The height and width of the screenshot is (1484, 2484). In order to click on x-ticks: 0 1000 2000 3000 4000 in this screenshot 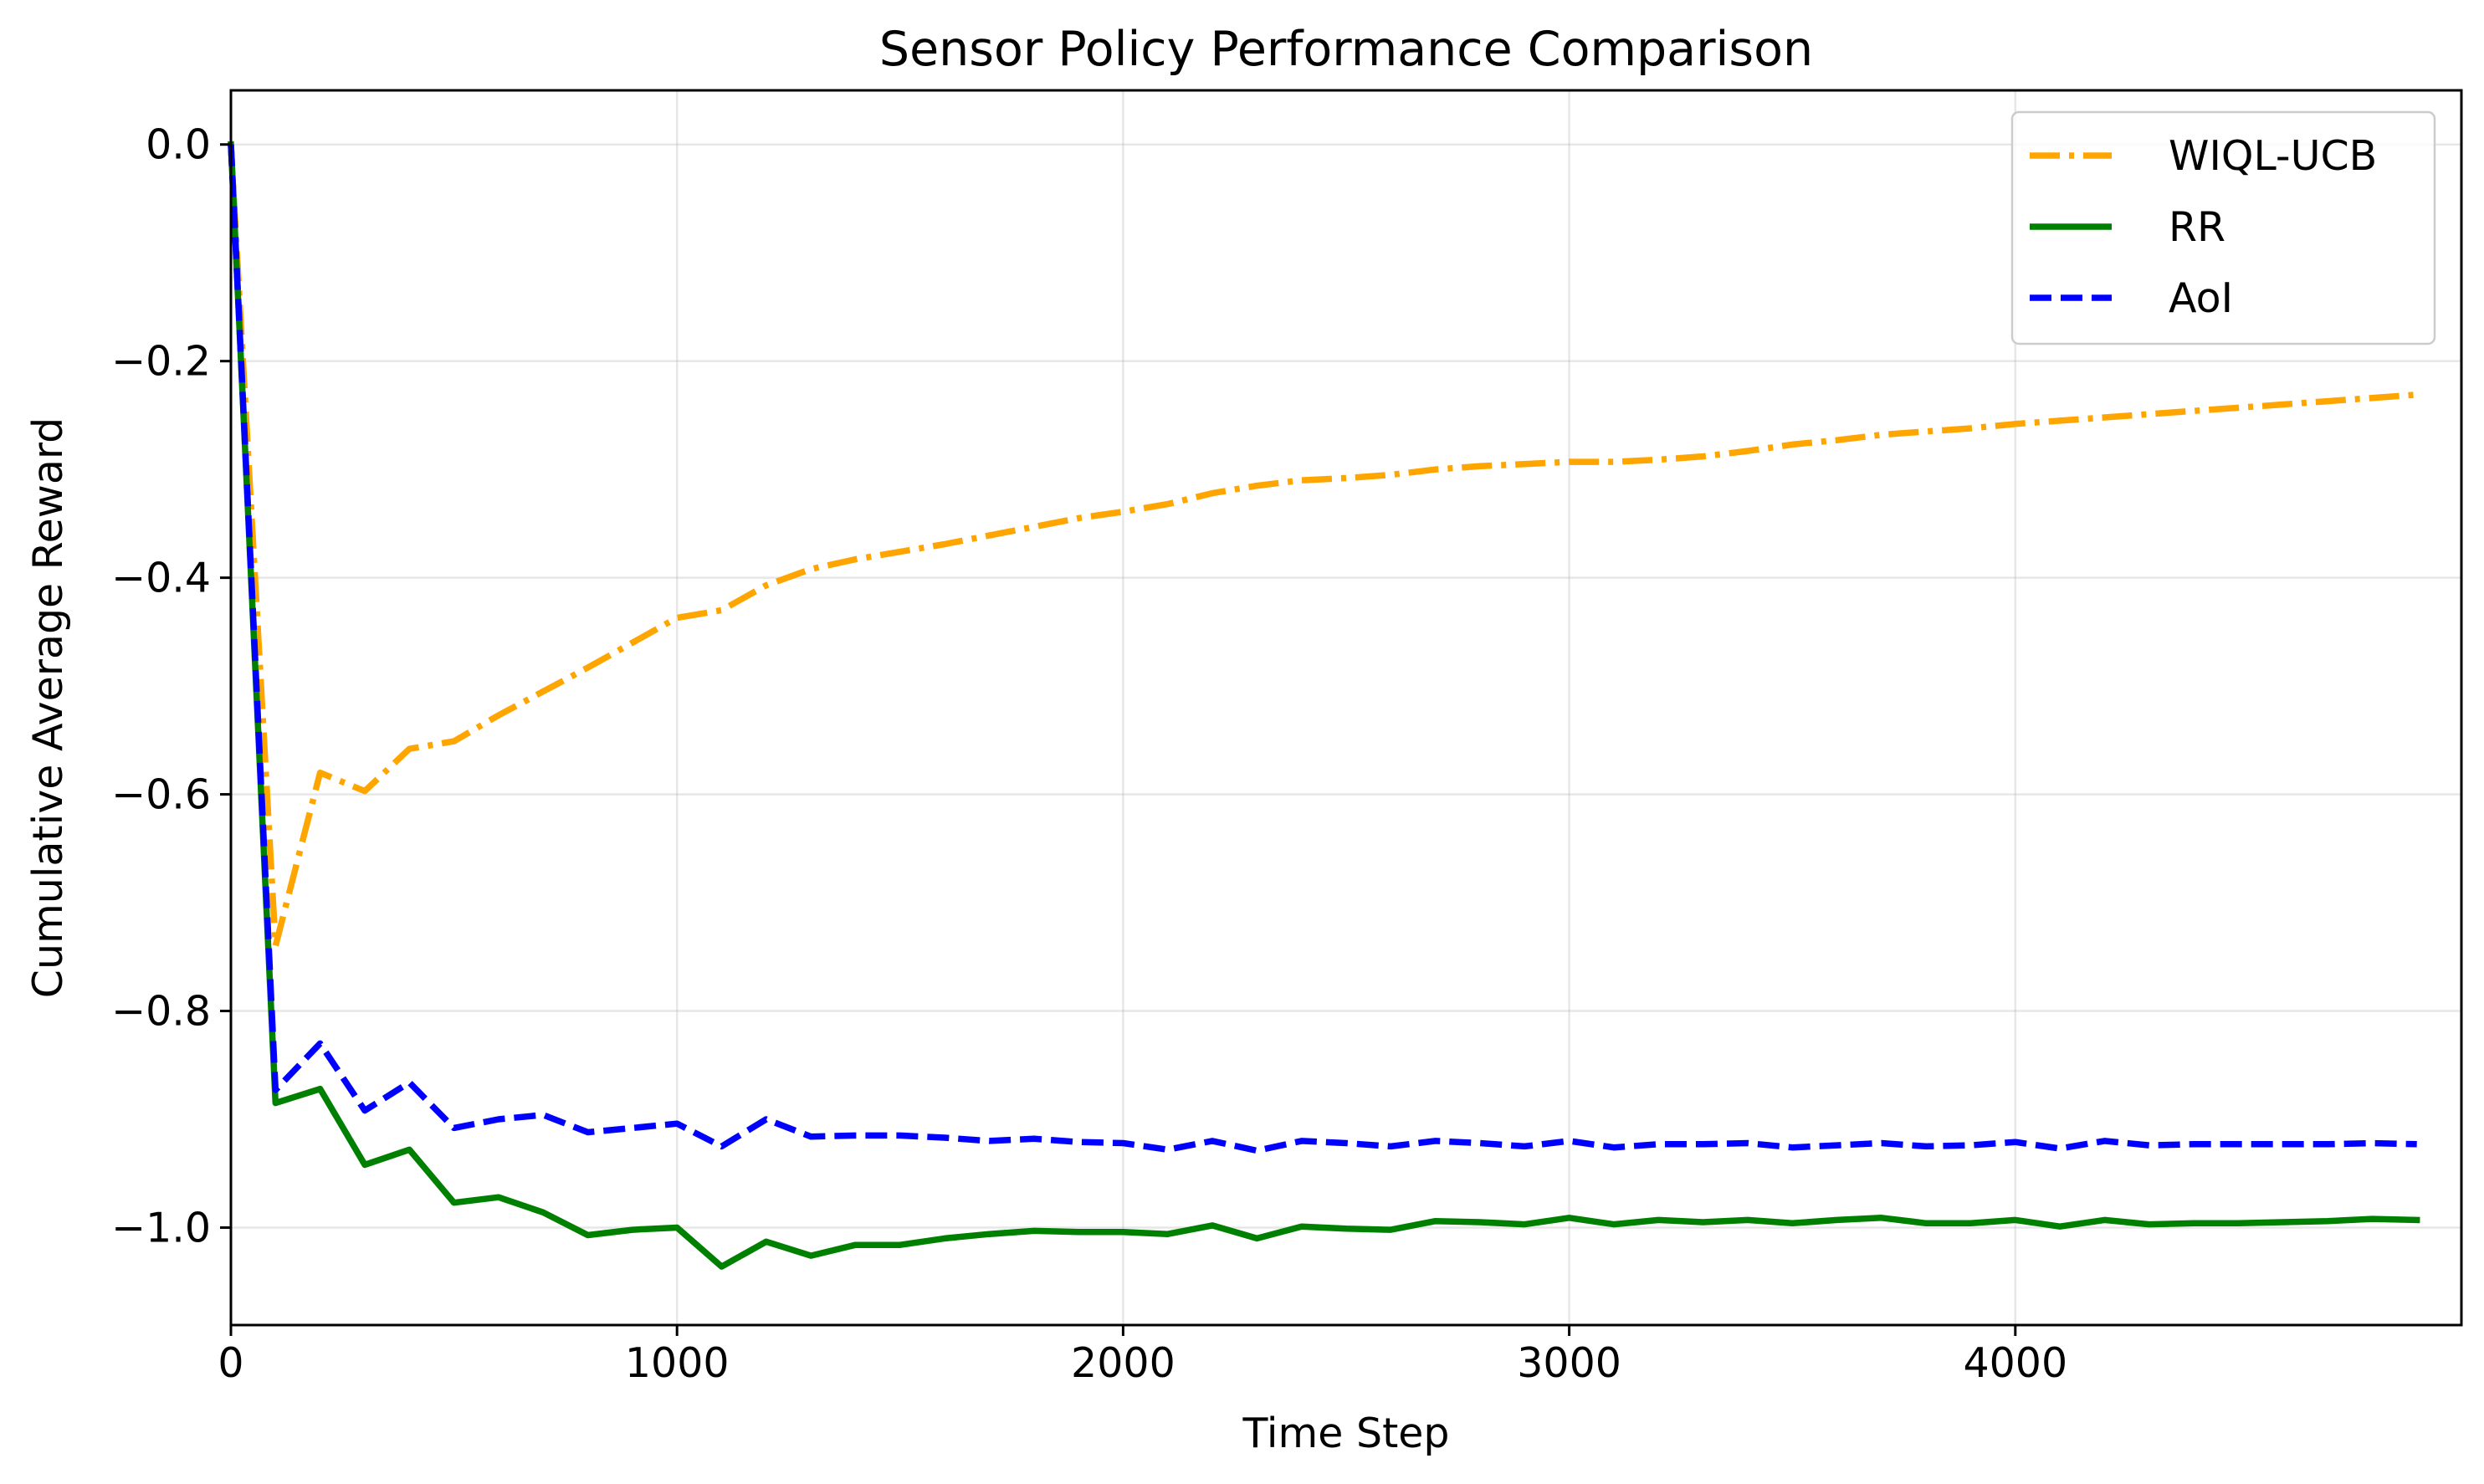, I will do `click(1142, 1356)`.